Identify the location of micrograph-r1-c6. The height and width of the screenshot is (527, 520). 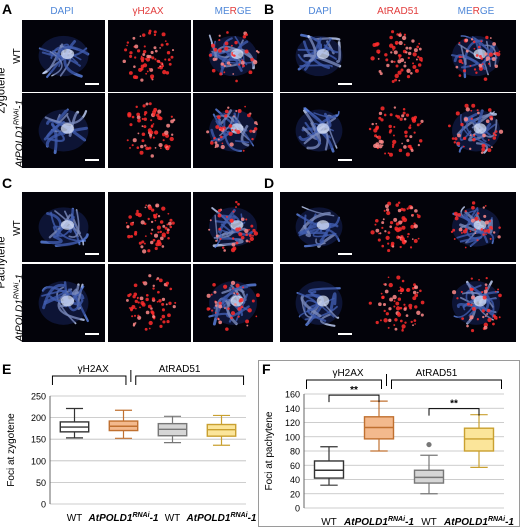
(476, 56).